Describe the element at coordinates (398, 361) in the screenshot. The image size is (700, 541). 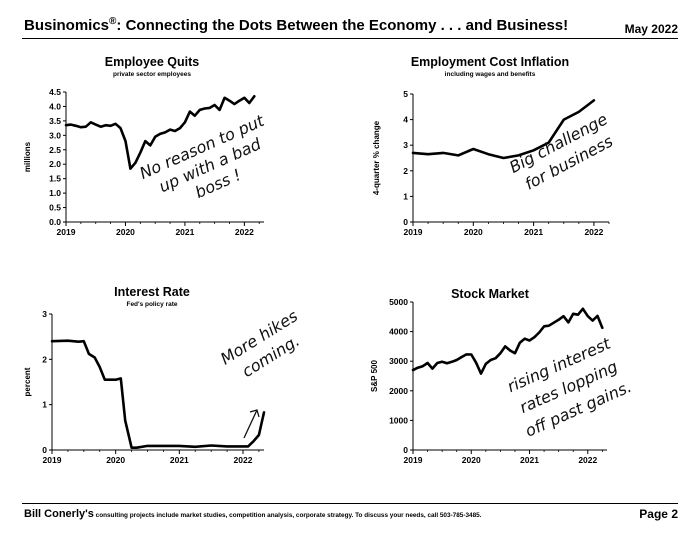
I see `y-tick-label: 3000` at that location.